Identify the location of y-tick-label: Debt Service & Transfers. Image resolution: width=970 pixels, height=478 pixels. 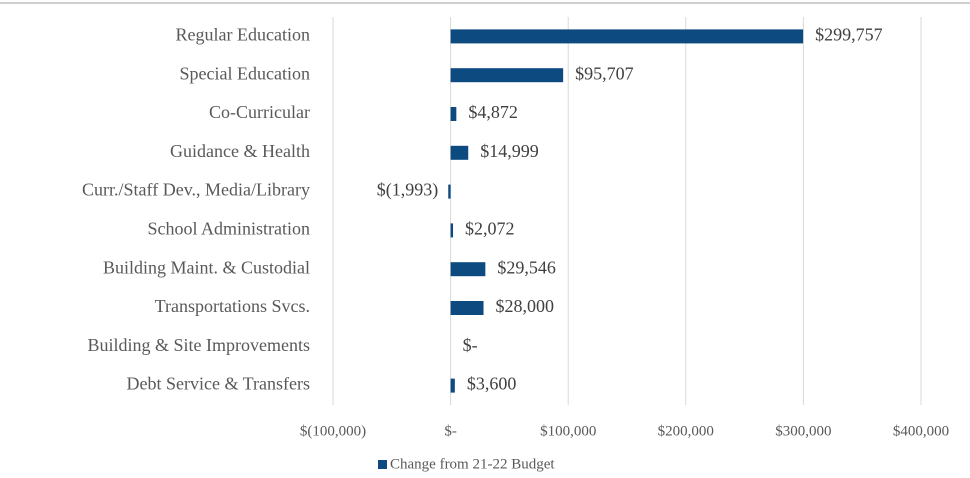
(218, 384).